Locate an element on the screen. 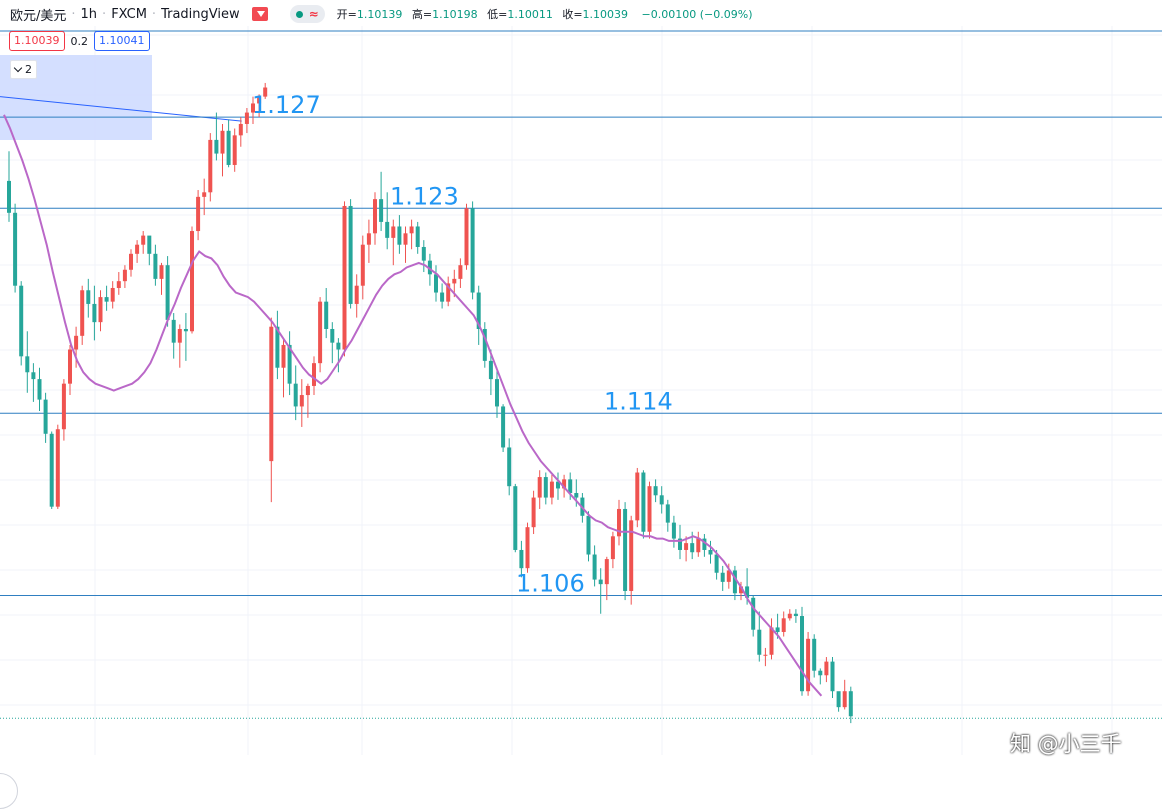 This screenshot has height=809, width=1162. interval: 1h is located at coordinates (89, 14).